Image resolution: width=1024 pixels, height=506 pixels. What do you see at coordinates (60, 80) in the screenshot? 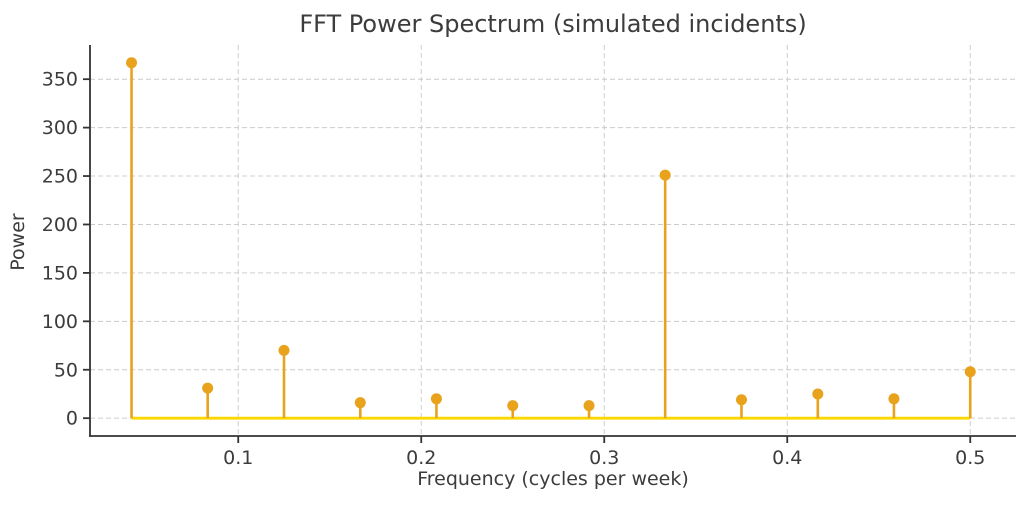
I see `y-tick-label: 350` at bounding box center [60, 80].